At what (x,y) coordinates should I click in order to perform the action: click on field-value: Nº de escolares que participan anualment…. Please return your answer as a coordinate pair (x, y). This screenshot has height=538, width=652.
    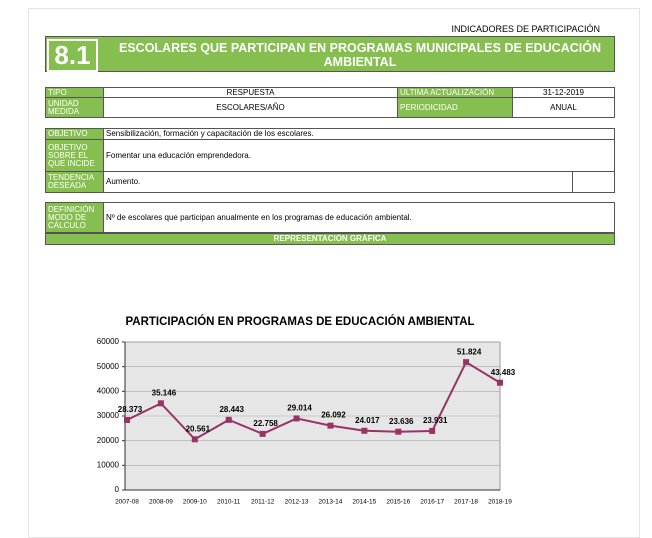
    Looking at the image, I should click on (359, 217).